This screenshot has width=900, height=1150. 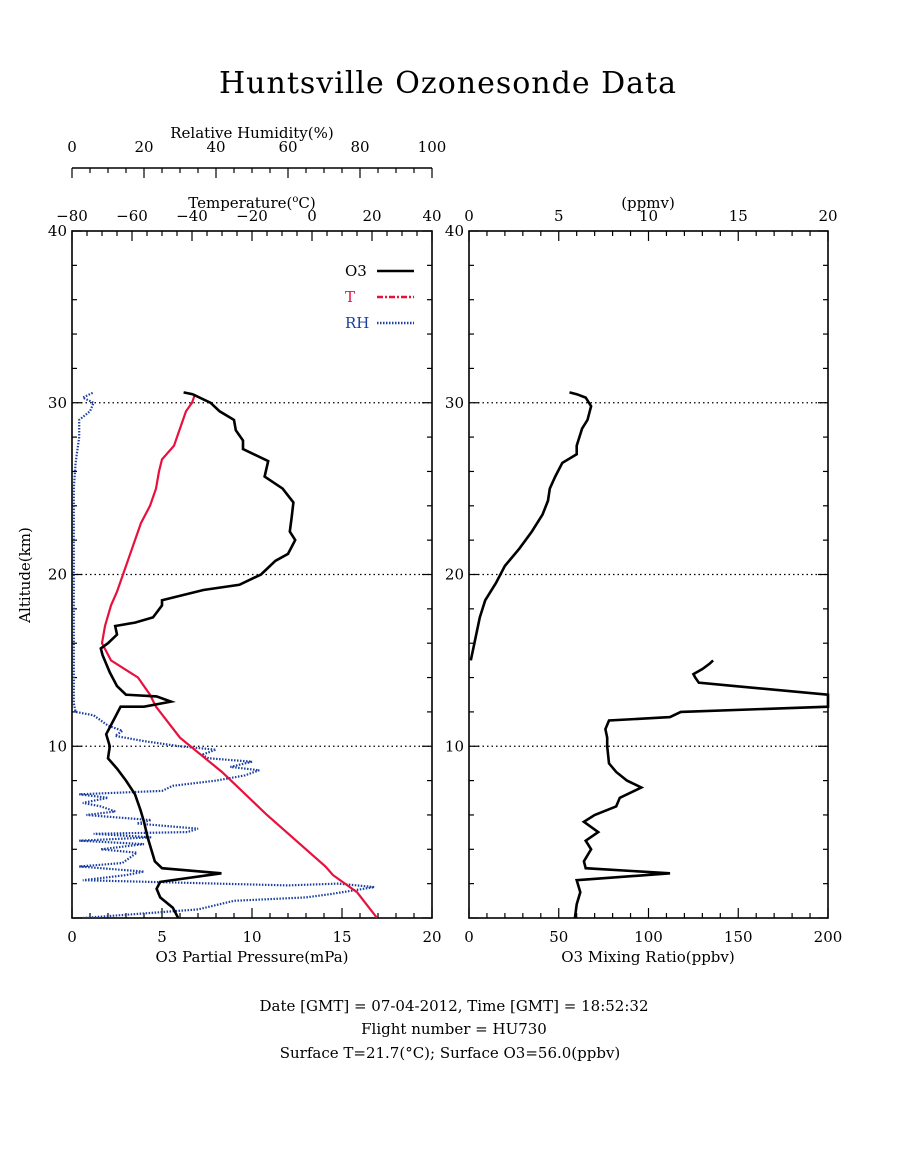 I want to click on left-rh-xtick-label: 40, so click(x=215, y=147).